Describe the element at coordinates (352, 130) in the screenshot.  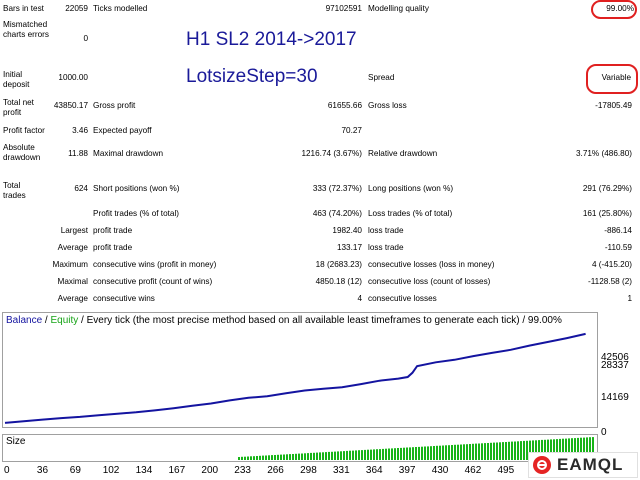
I see `expected-payoff-value: 70.27` at that location.